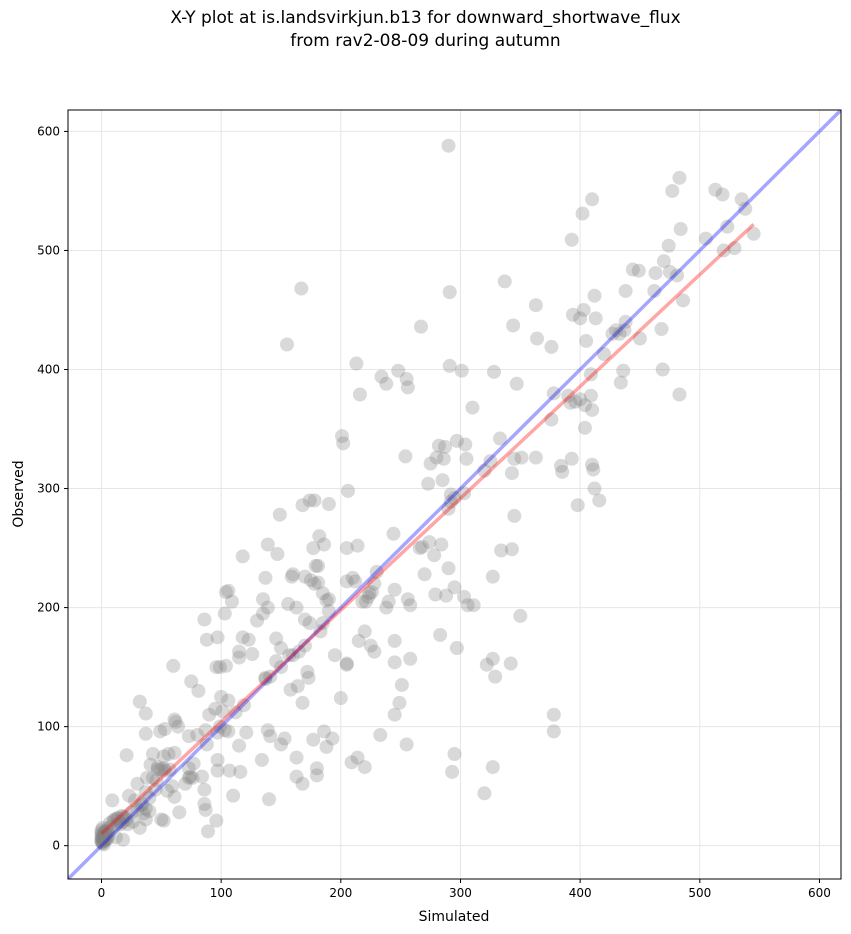 This screenshot has height=934, width=851. I want to click on x-tick-label: 200, so click(340, 893).